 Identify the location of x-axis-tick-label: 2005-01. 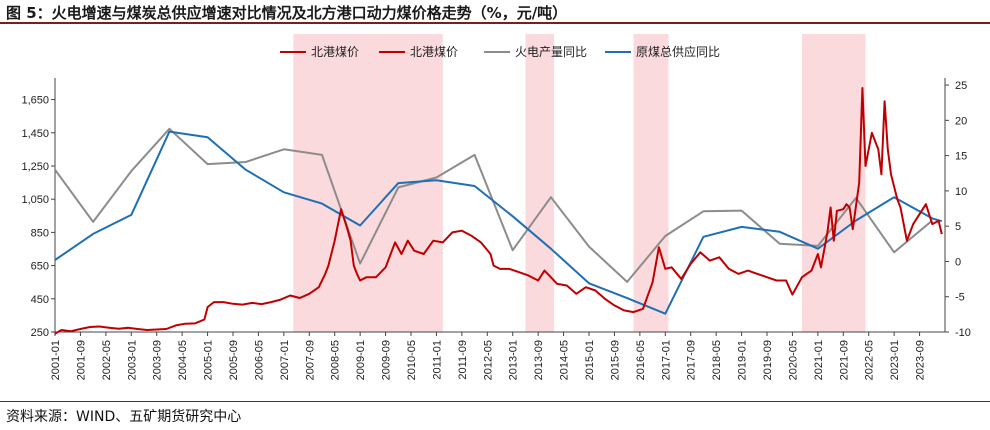
(209, 360).